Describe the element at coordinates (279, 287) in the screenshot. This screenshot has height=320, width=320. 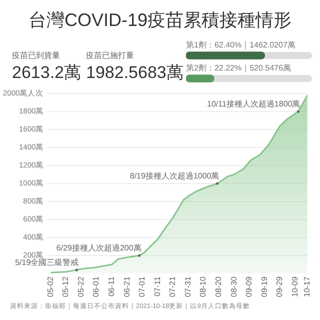
I see `x-tick-label: 09-29` at that location.